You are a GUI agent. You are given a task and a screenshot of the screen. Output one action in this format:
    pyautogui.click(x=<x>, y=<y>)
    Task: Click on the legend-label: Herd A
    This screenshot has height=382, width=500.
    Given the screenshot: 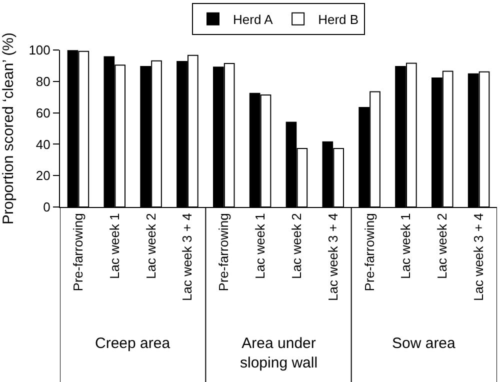 What is the action you would take?
    pyautogui.click(x=253, y=19)
    